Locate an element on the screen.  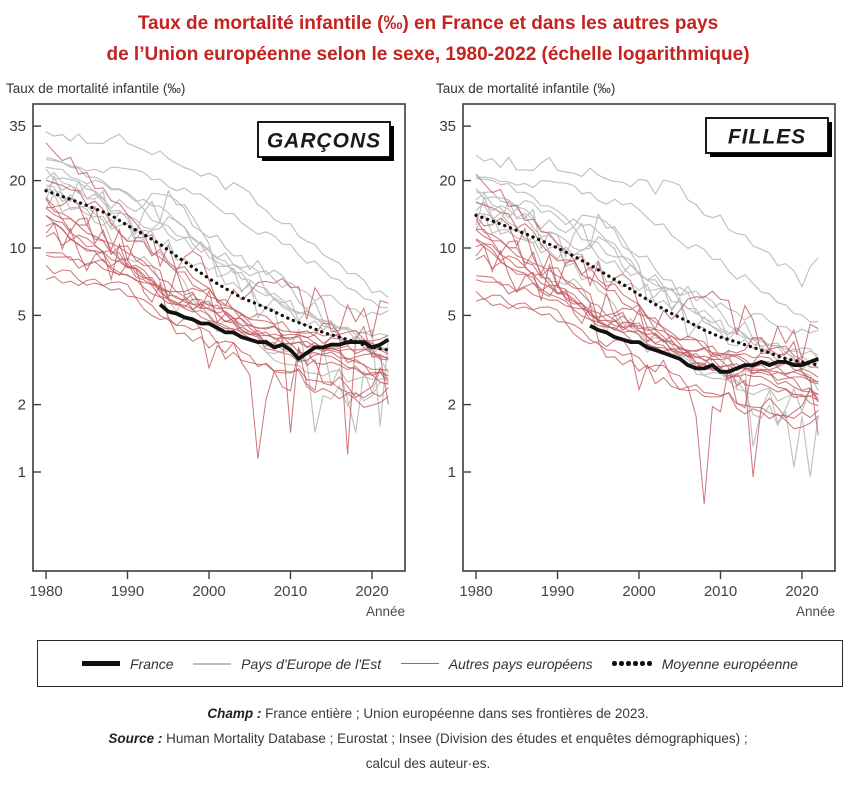
champ-label: Champ : is located at coordinates (234, 713).